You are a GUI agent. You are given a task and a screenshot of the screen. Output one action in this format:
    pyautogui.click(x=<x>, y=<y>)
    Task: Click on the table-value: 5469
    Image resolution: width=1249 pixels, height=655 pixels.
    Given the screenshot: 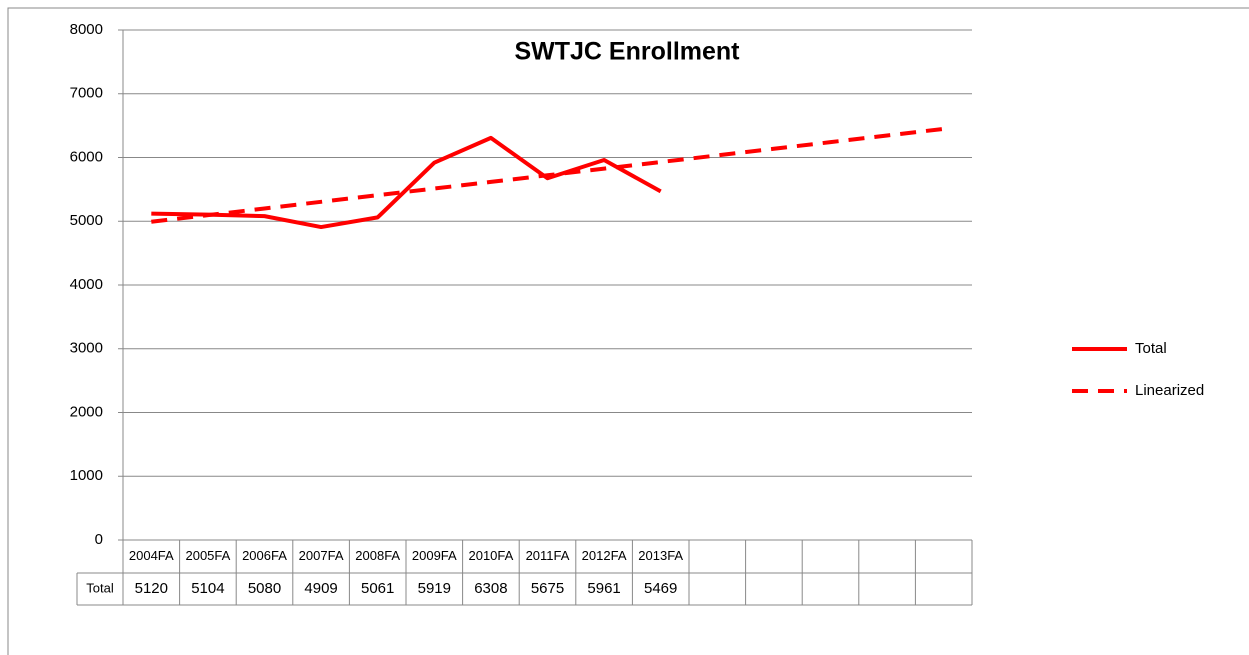 What is the action you would take?
    pyautogui.click(x=660, y=588)
    